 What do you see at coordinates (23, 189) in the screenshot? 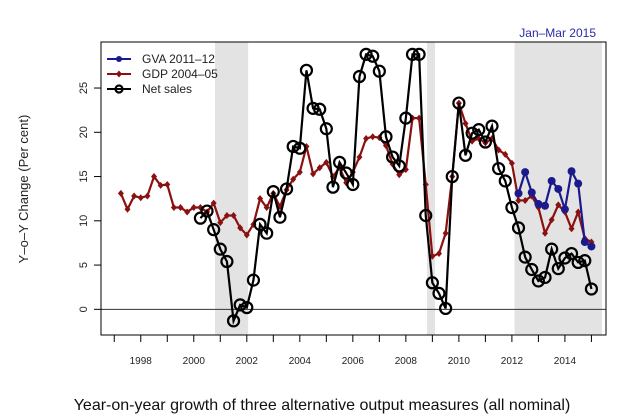
I see `y-axis-label: Y–o–Y Change (Per cent)` at bounding box center [23, 189].